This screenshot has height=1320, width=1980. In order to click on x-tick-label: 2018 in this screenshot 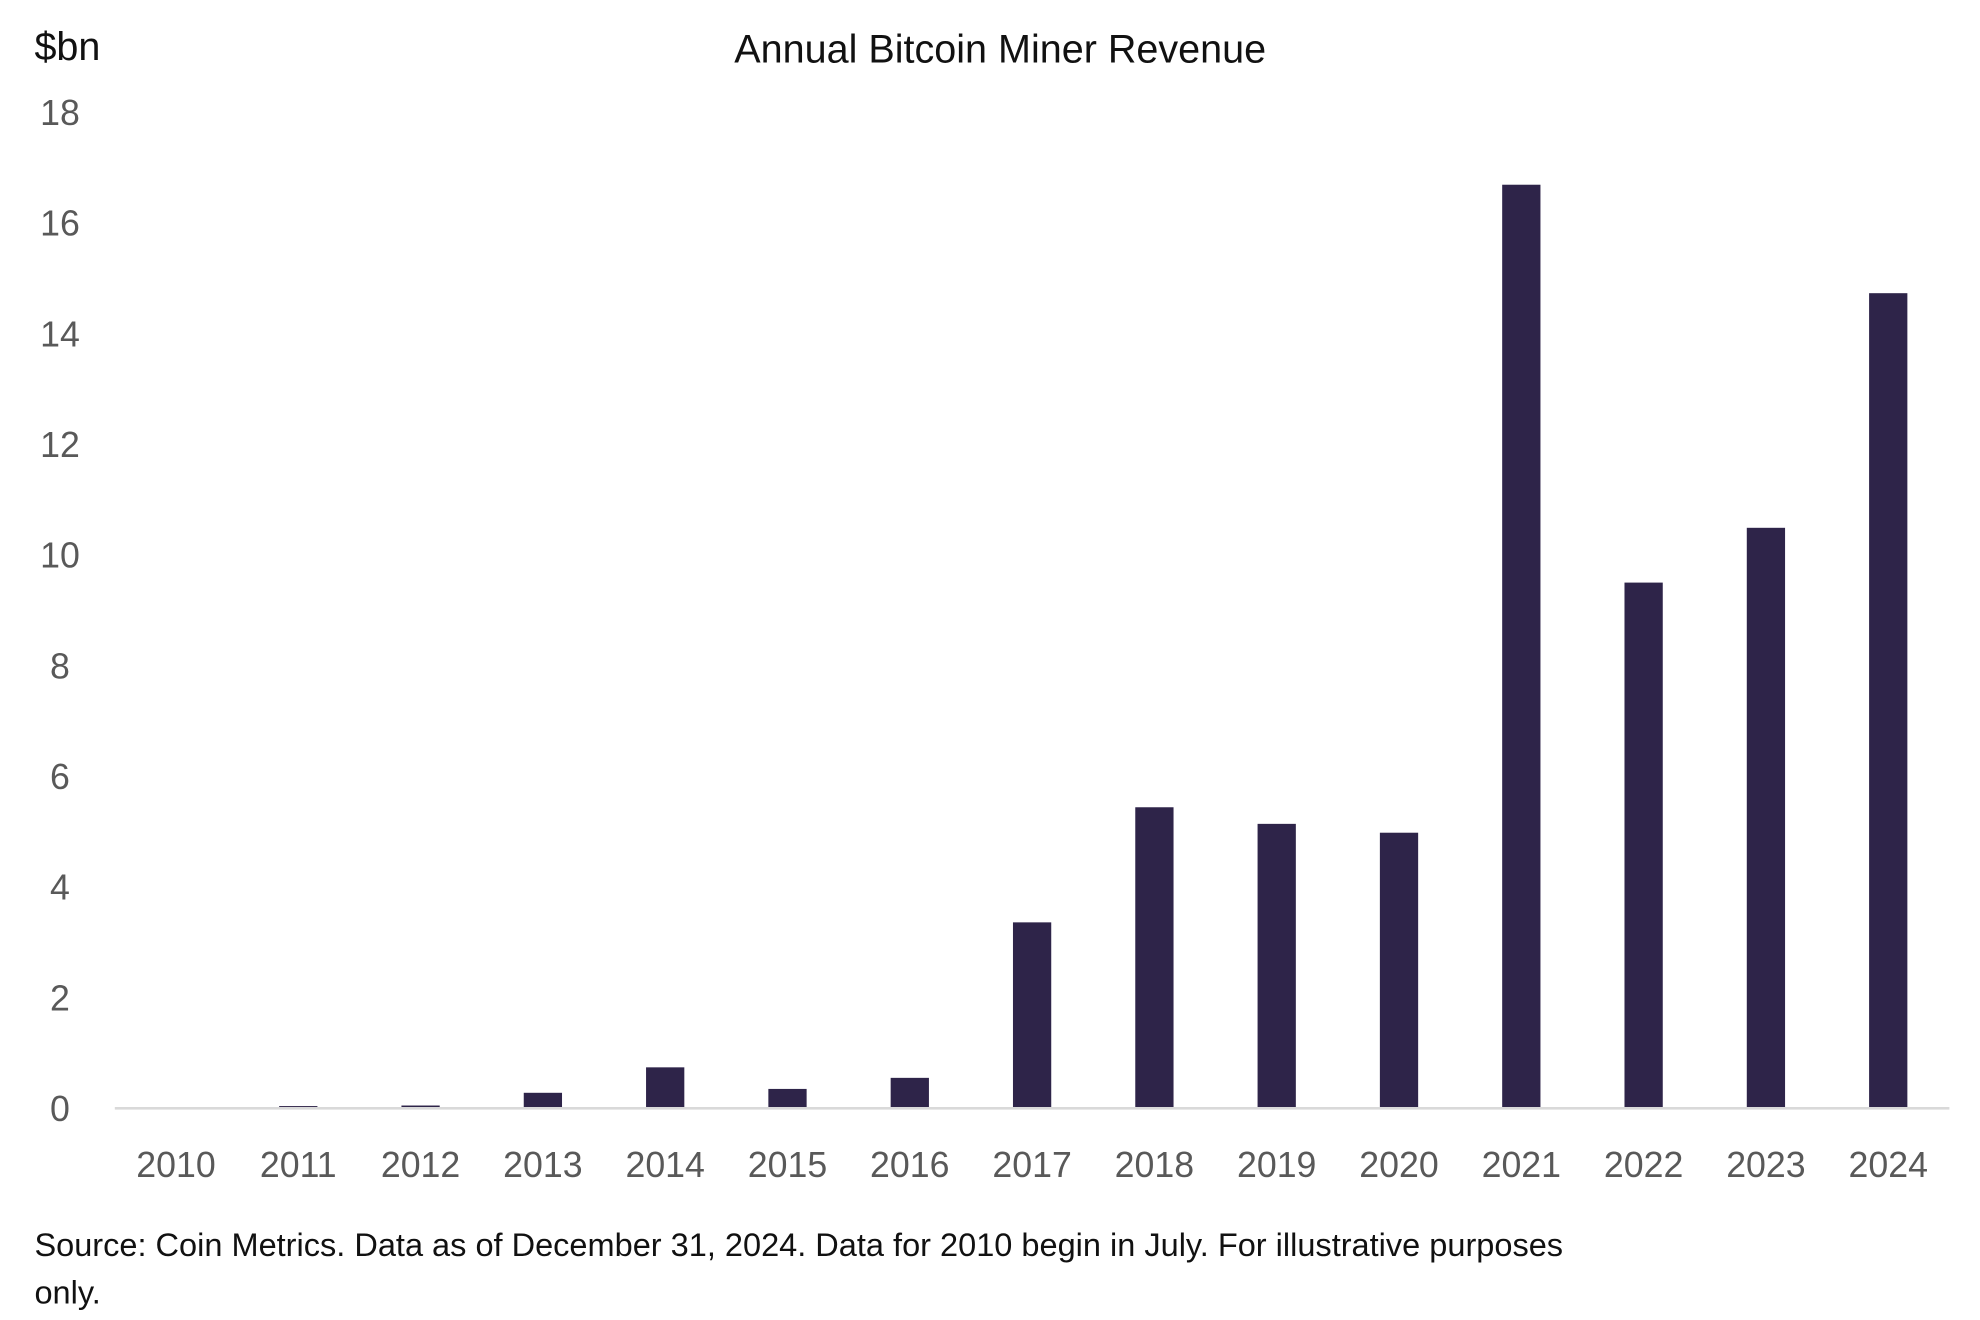, I will do `click(1154, 1165)`.